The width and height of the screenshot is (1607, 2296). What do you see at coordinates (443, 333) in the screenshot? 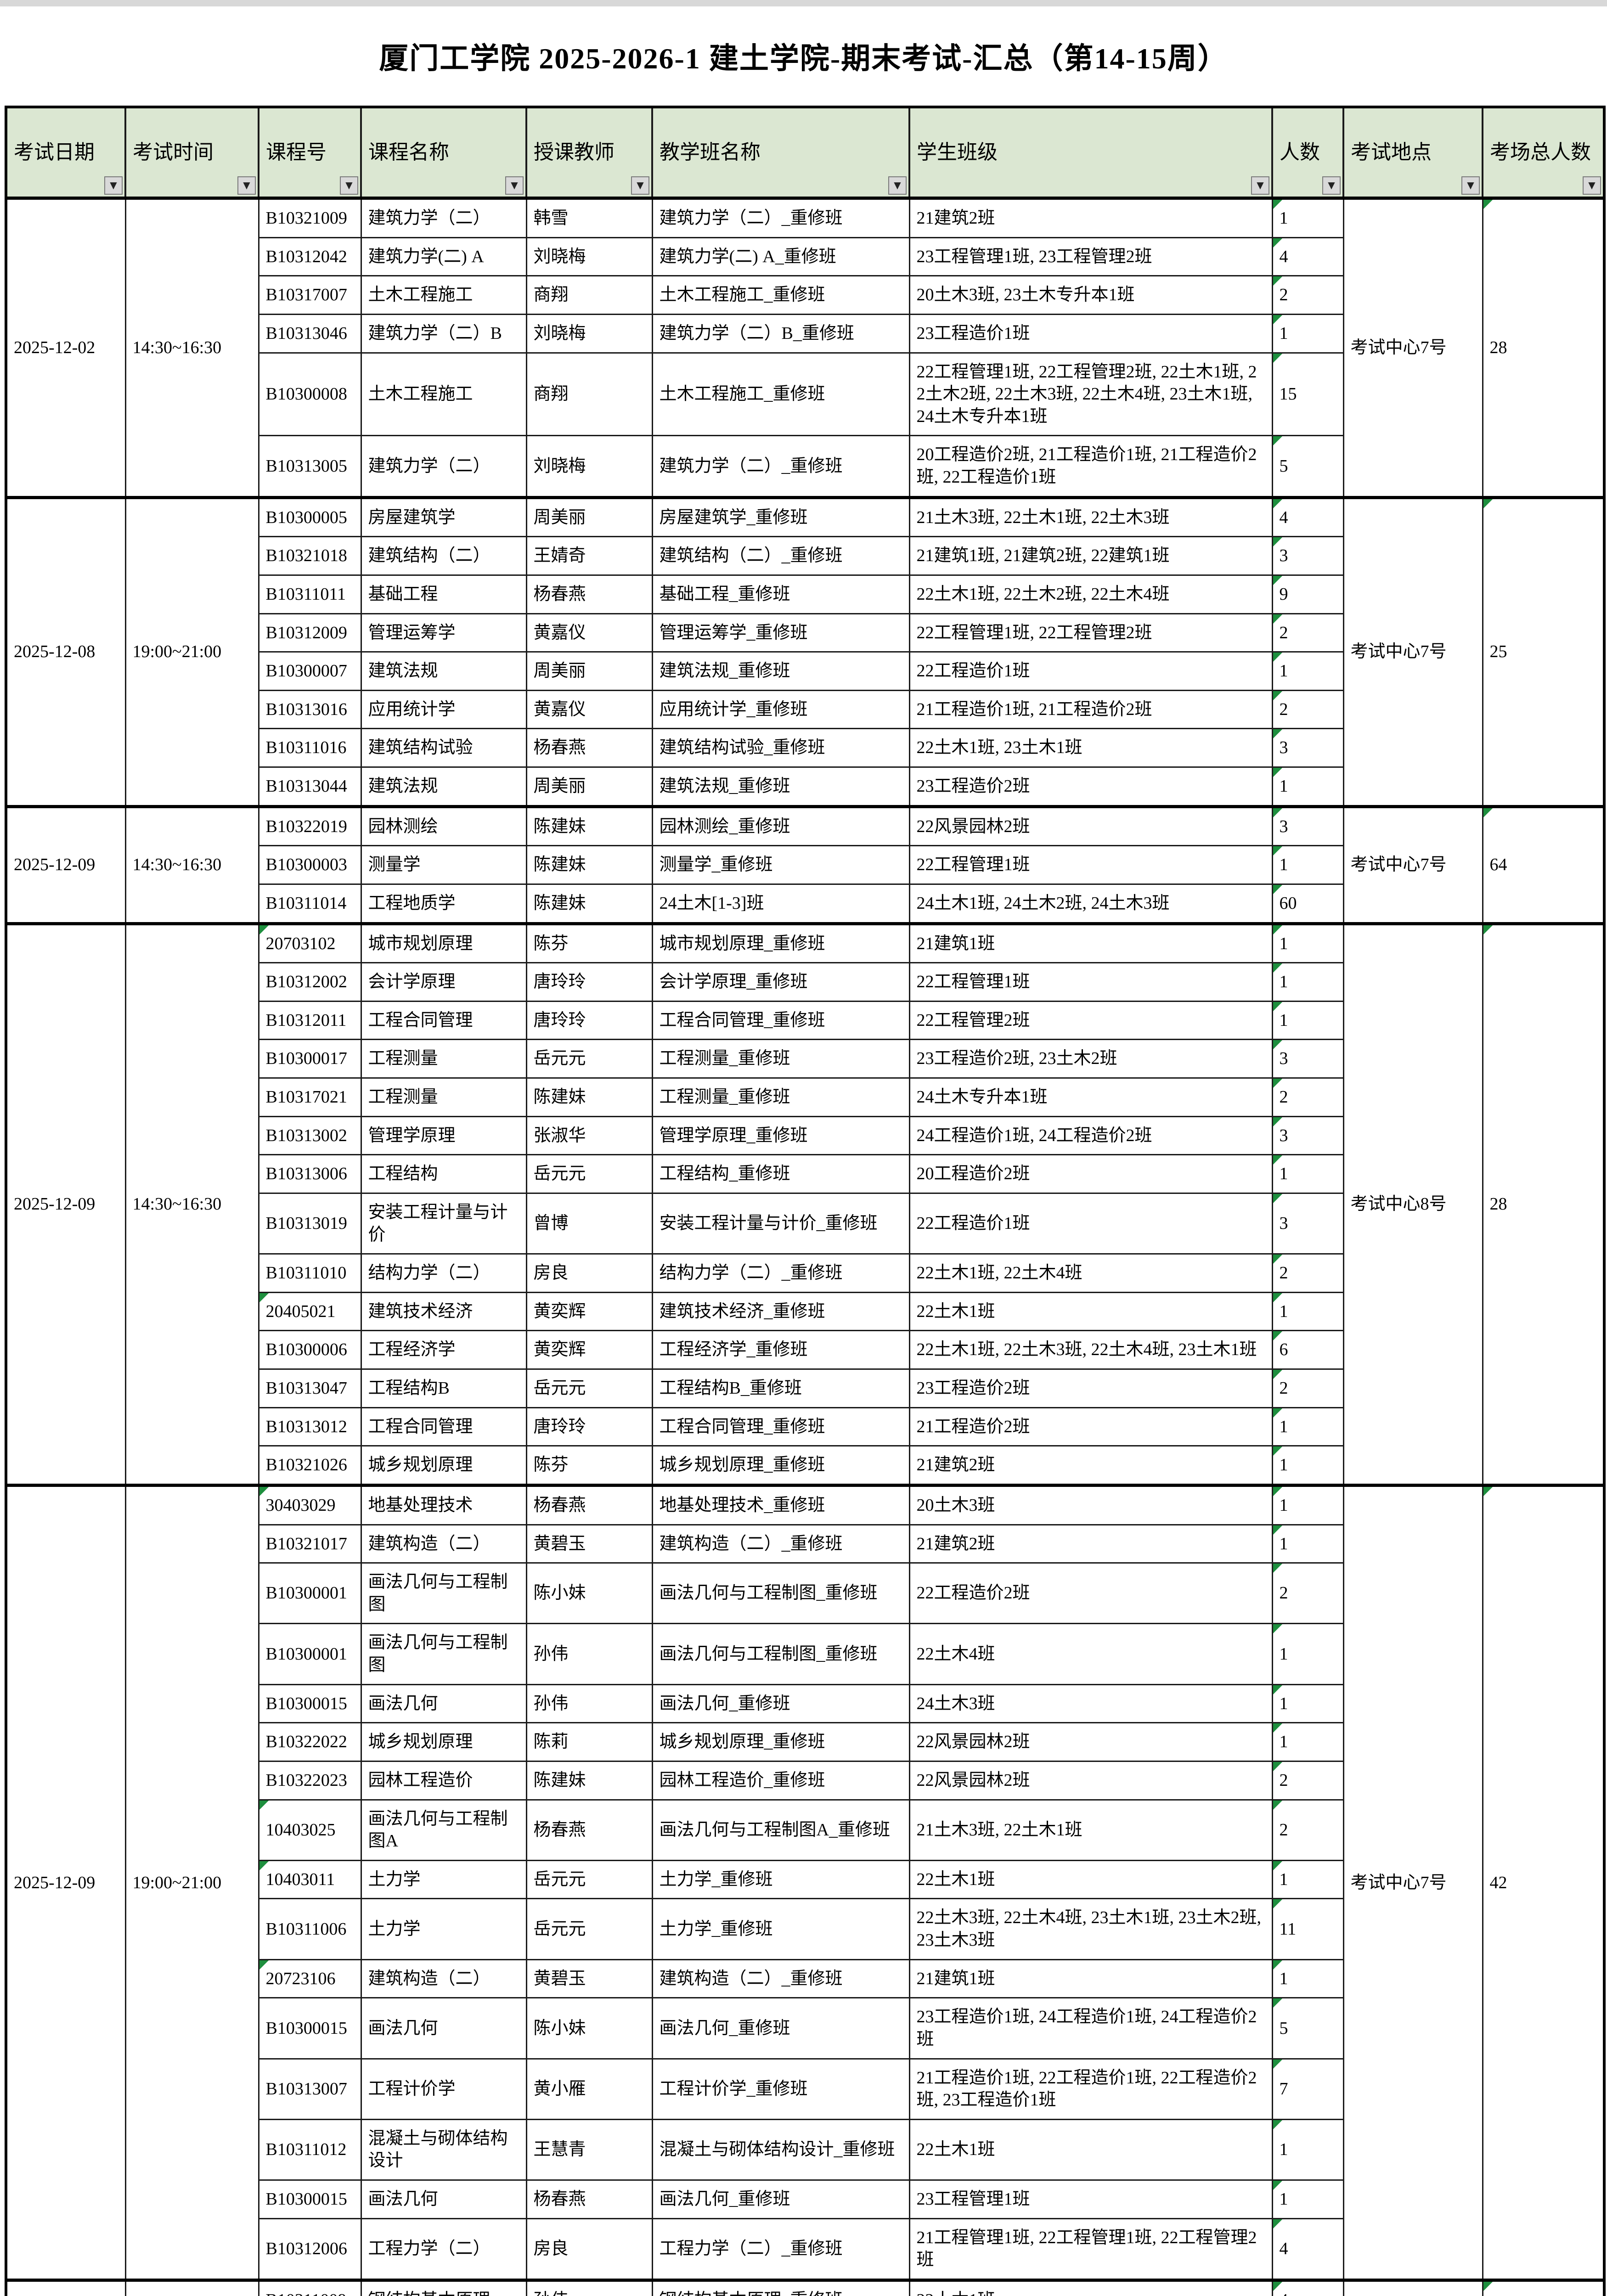
I see `course-name-cell: 建筑力学（二）B` at bounding box center [443, 333].